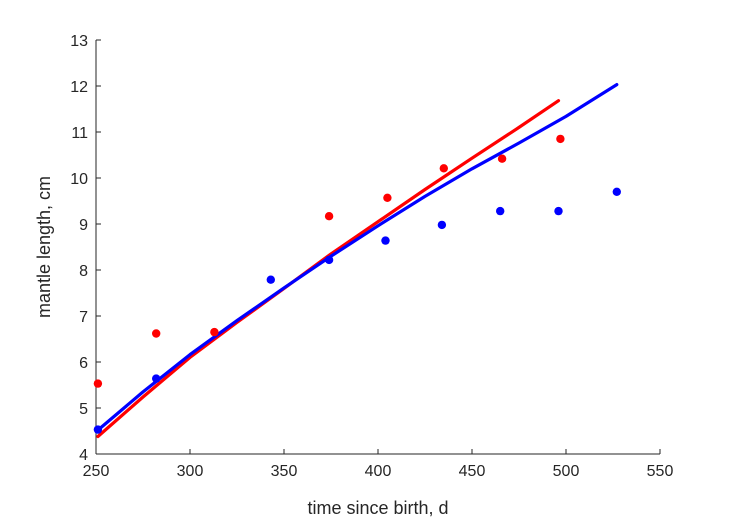 The height and width of the screenshot is (521, 729). What do you see at coordinates (190, 471) in the screenshot?
I see `x-tick-label: 300` at bounding box center [190, 471].